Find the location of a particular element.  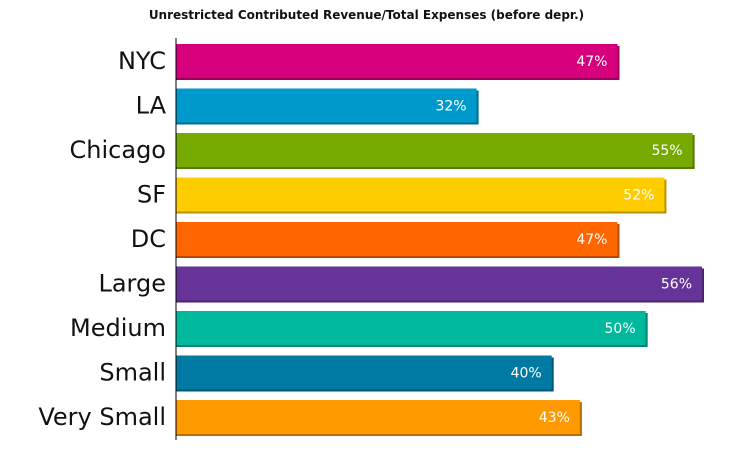

value-label-la: 32% is located at coordinates (450, 107).